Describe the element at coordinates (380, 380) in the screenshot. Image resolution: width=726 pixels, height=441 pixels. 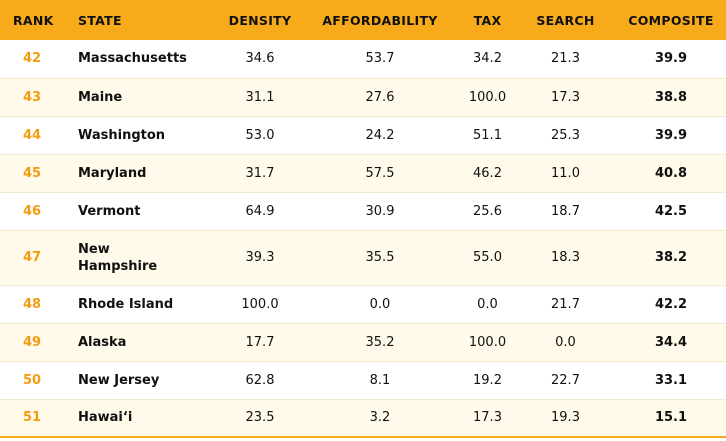
I see `affordability-cell: 8.1` at that location.